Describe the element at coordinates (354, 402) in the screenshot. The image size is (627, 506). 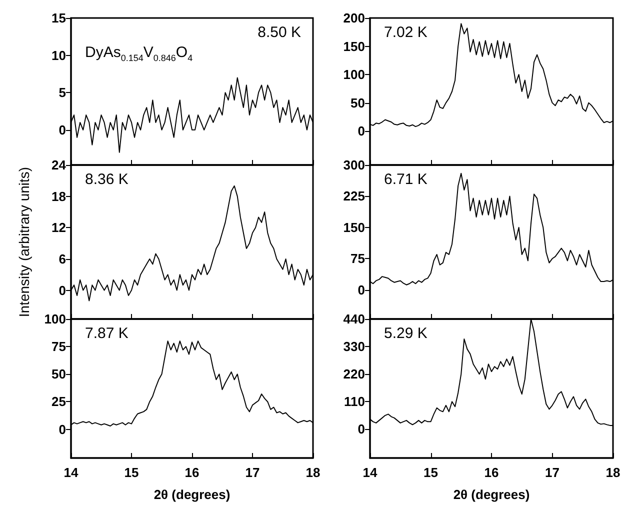
I see `y-tick-label: 110` at that location.